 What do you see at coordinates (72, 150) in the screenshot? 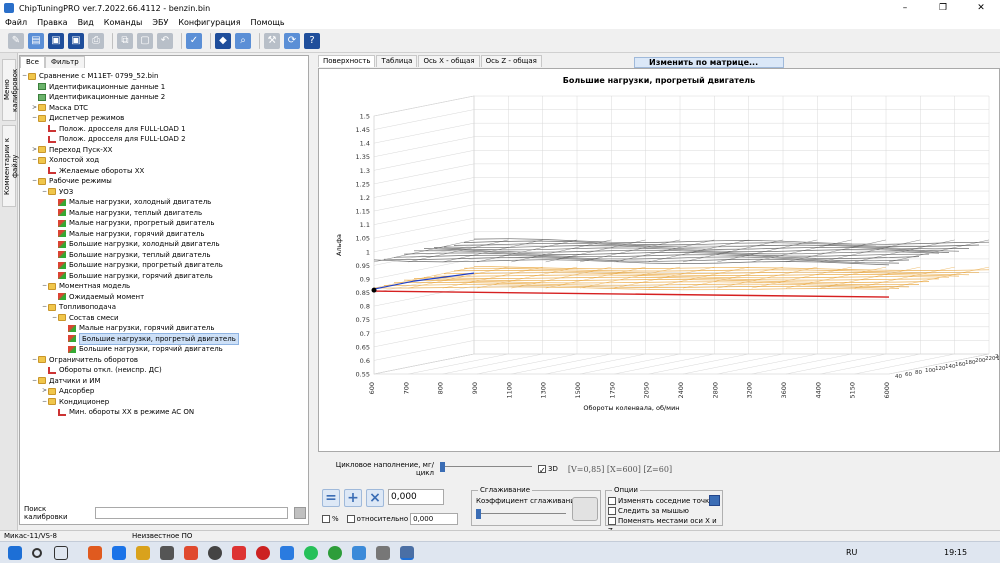
I see `tree-item: > Переход Пуск-XX` at bounding box center [72, 150].